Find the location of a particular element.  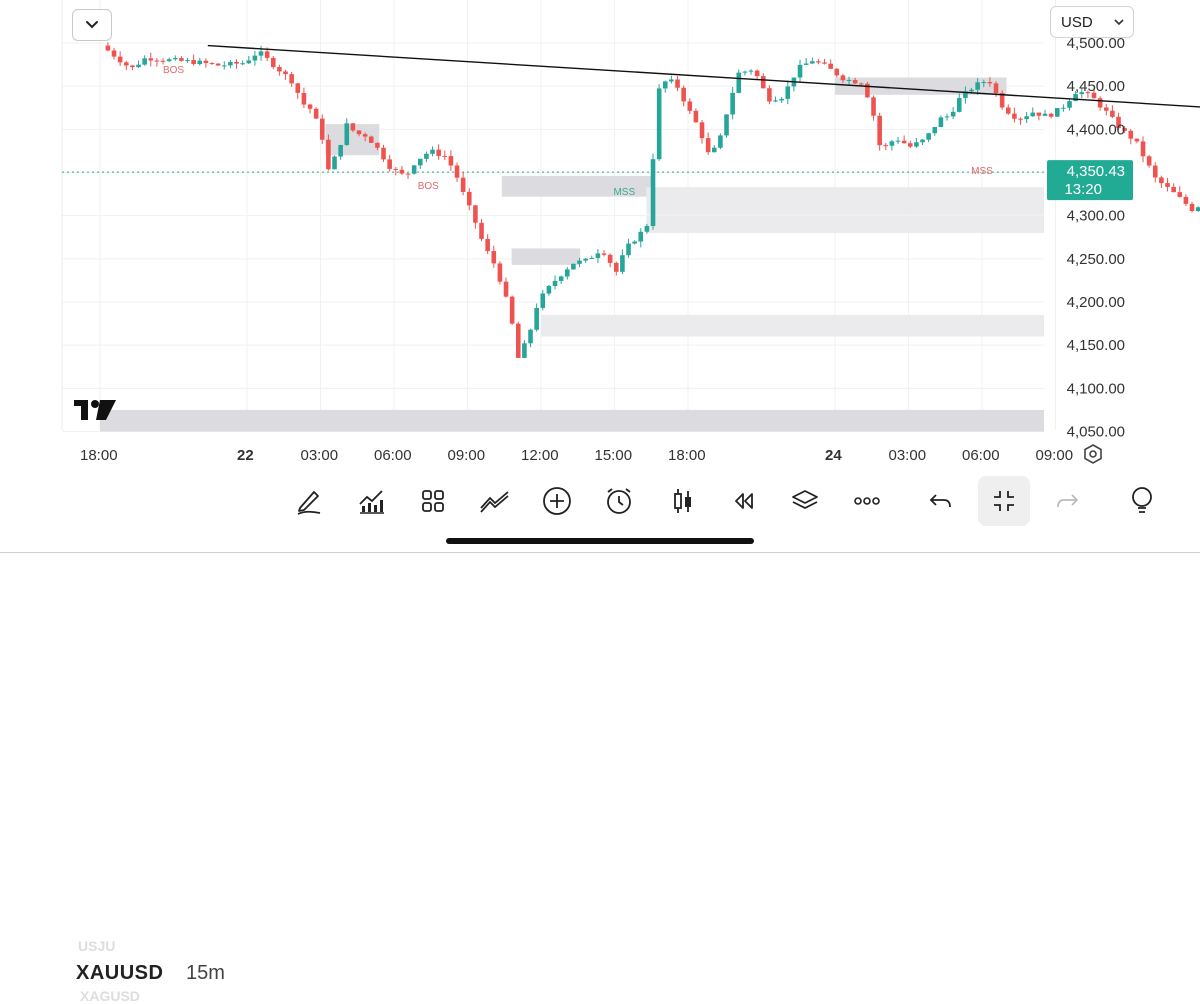

alert-button is located at coordinates (619, 501).